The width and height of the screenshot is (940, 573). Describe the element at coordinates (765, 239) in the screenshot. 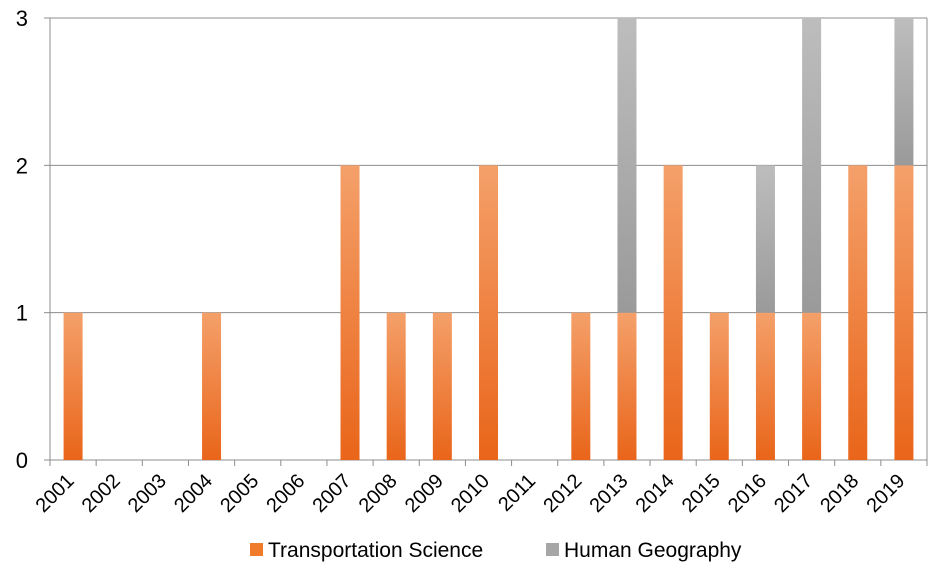

I see `bar-human-geography-2016` at that location.